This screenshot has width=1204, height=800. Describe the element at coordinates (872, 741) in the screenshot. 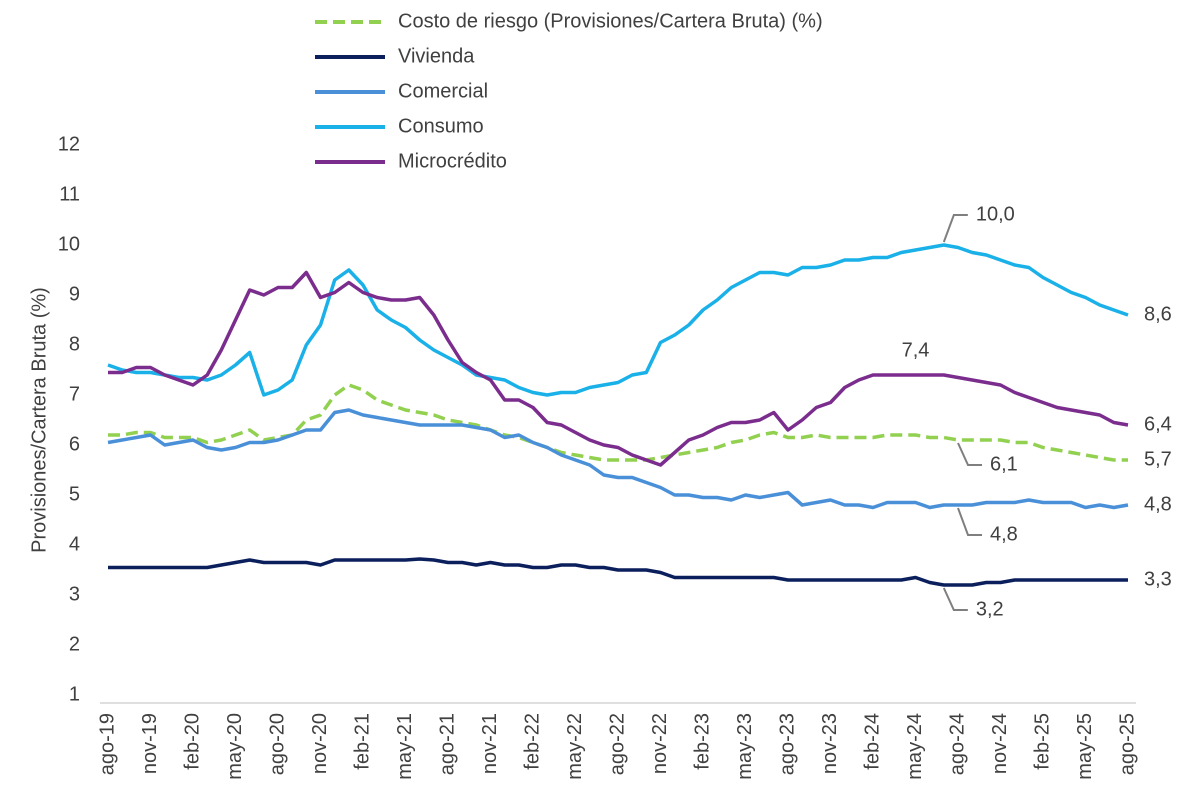

I see `x-tick-label: feb-24` at that location.